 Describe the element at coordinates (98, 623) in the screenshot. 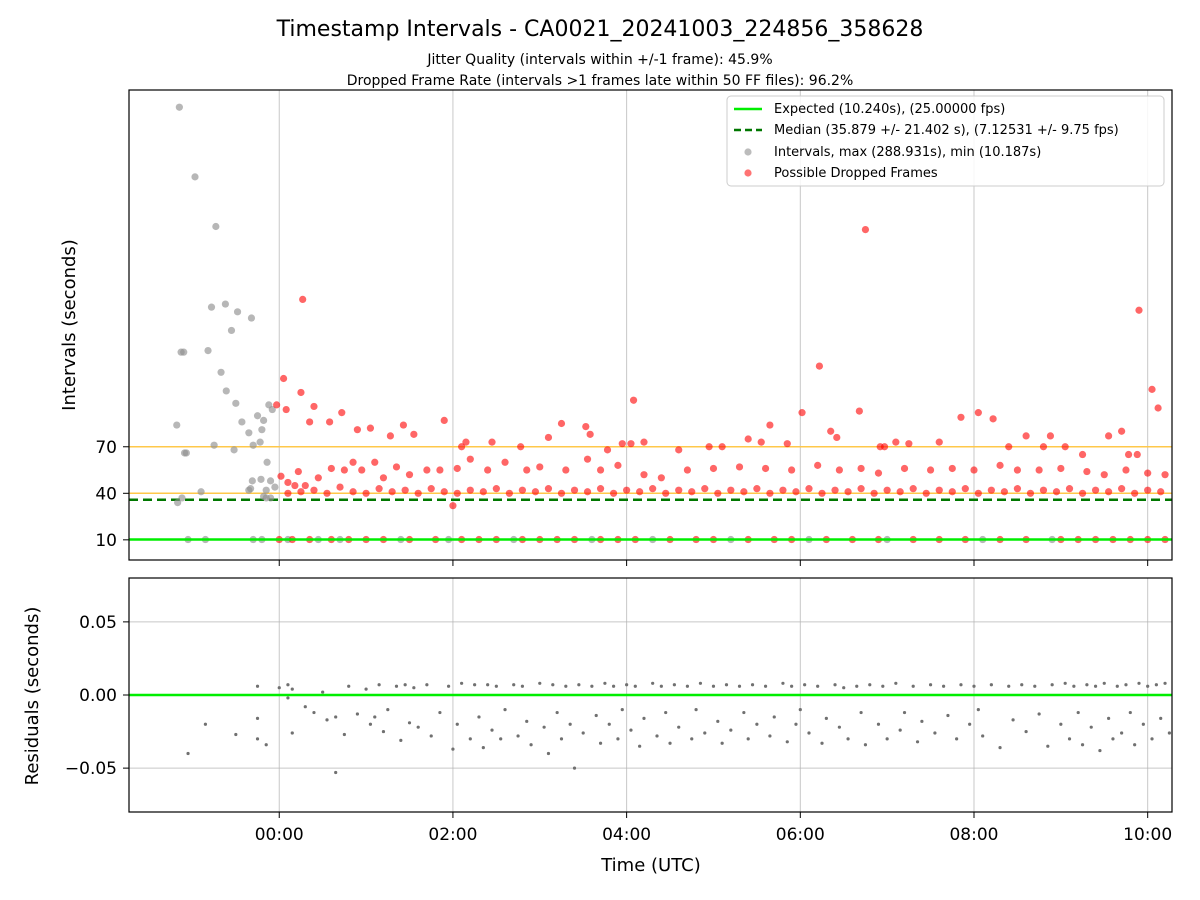

I see `bottom-y-tick-label: 0.05` at that location.